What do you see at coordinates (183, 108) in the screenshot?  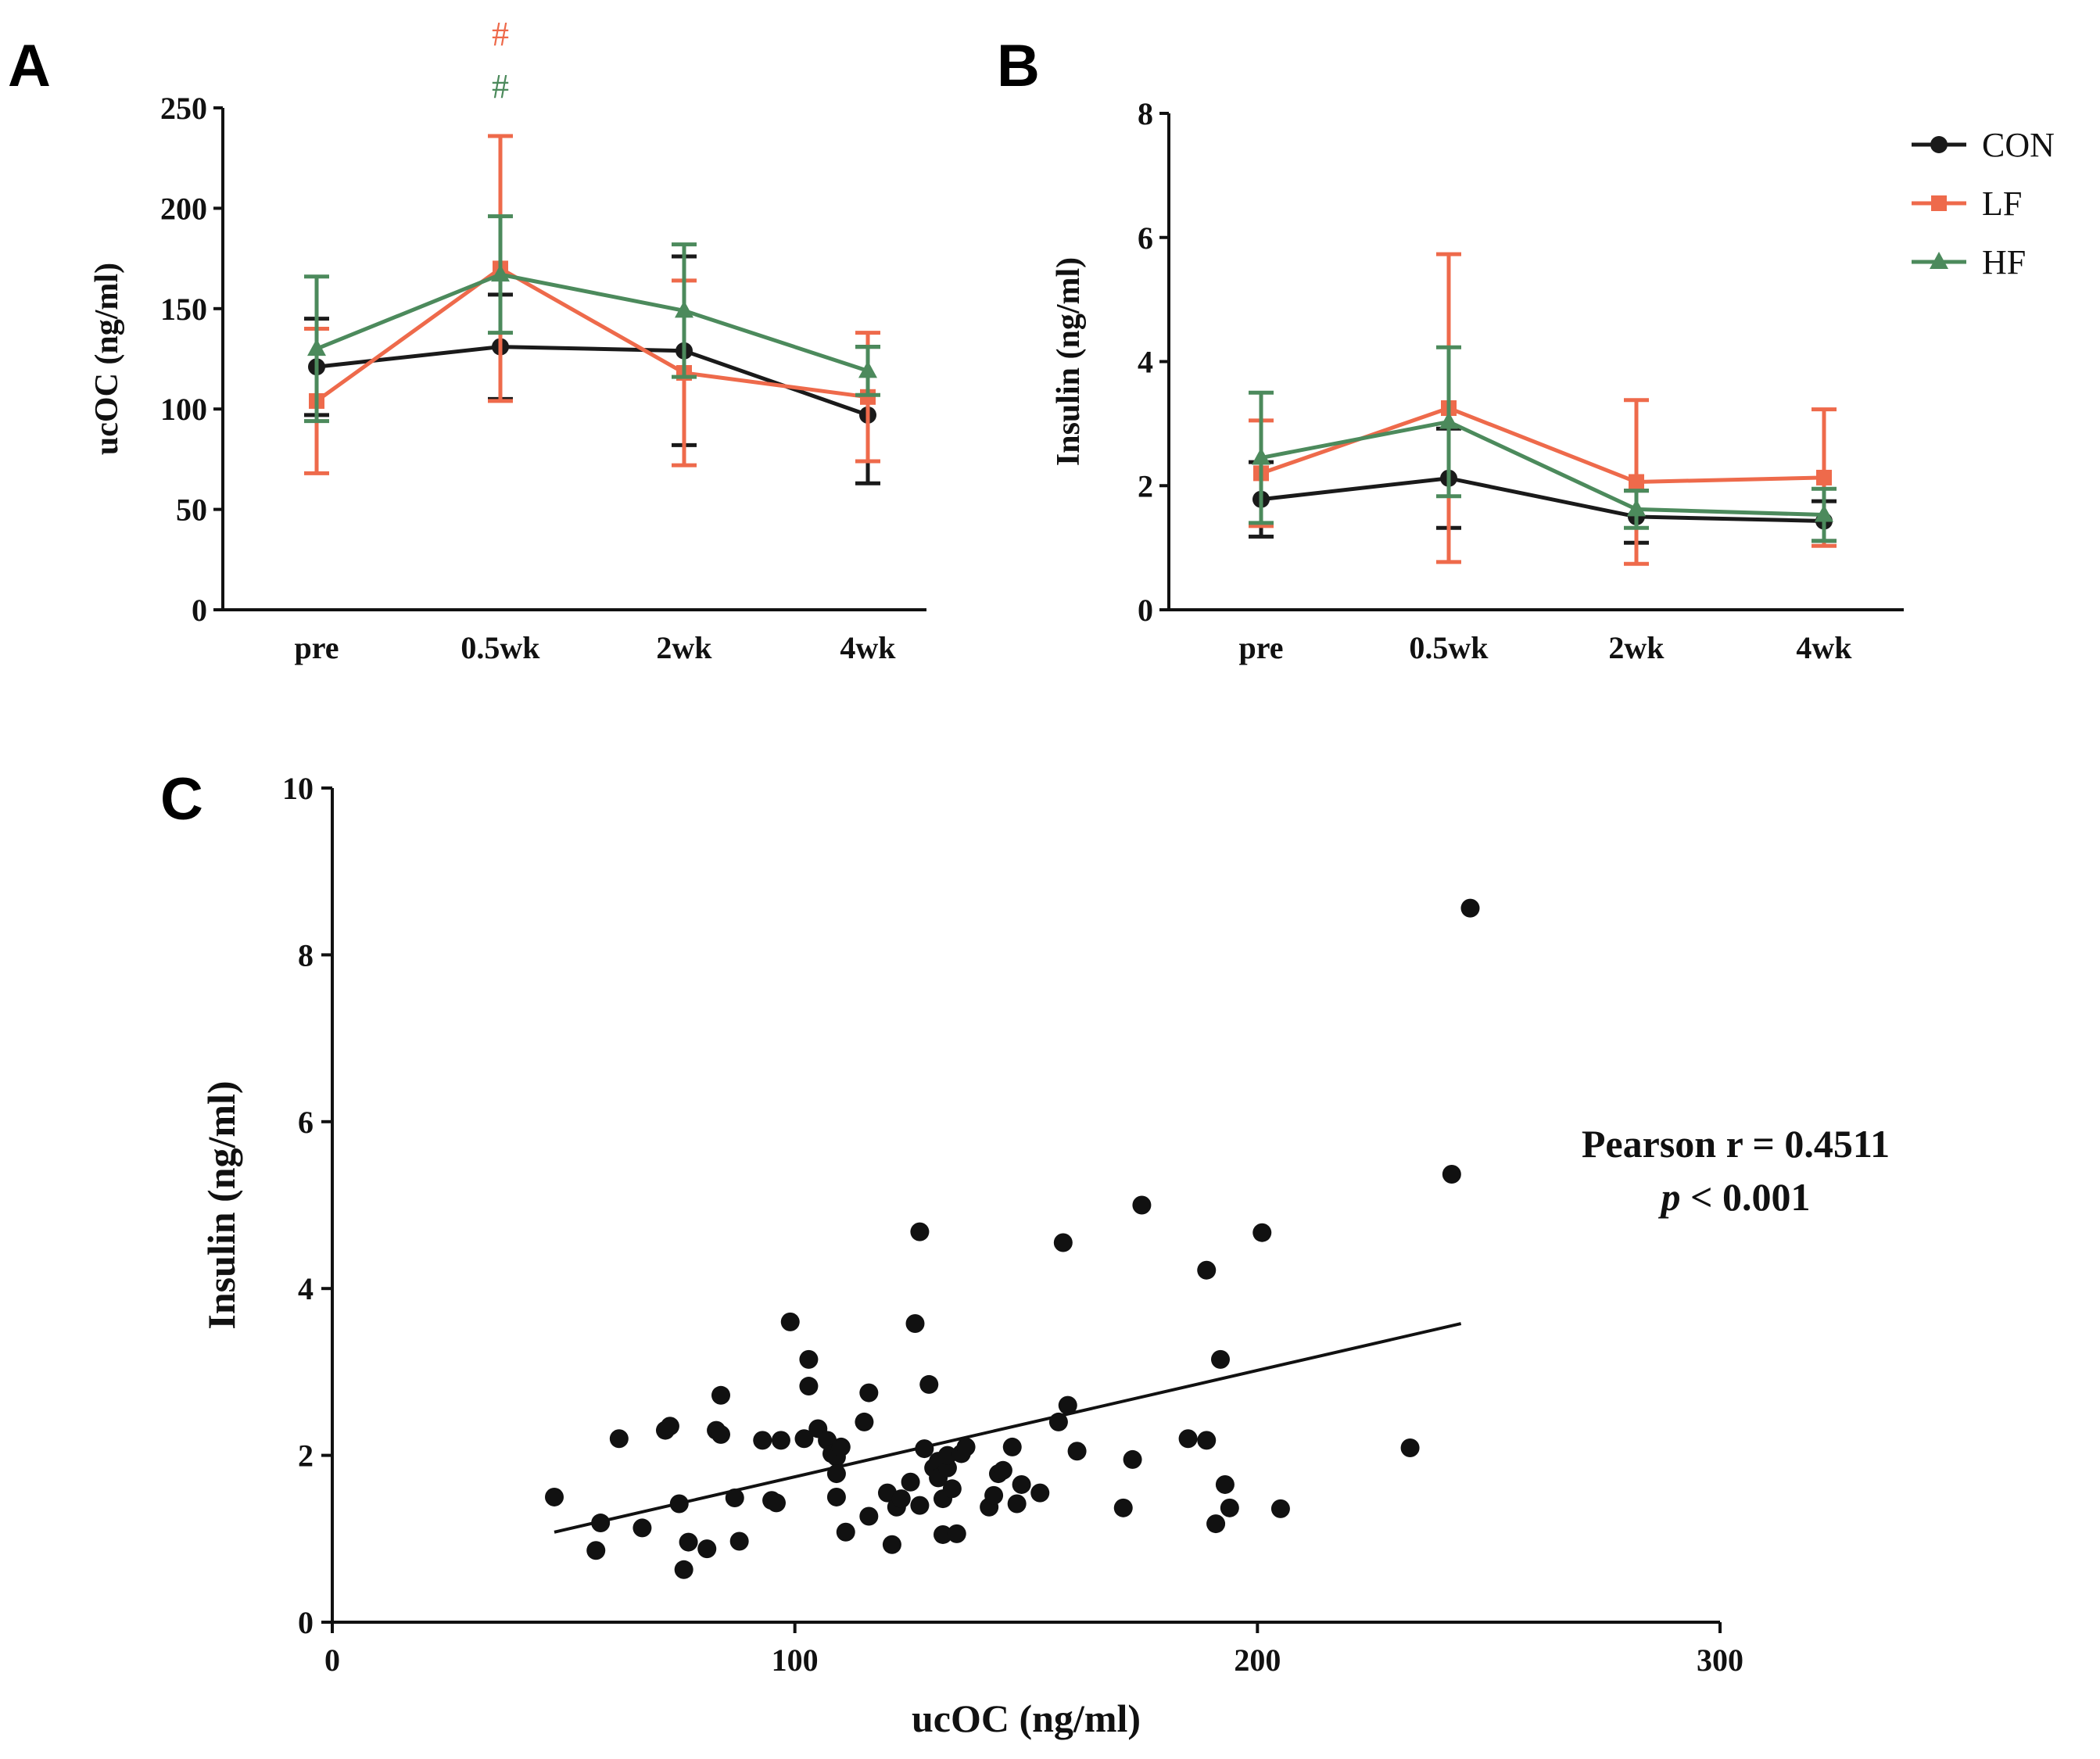 I see `y-tick-label: 250` at bounding box center [183, 108].